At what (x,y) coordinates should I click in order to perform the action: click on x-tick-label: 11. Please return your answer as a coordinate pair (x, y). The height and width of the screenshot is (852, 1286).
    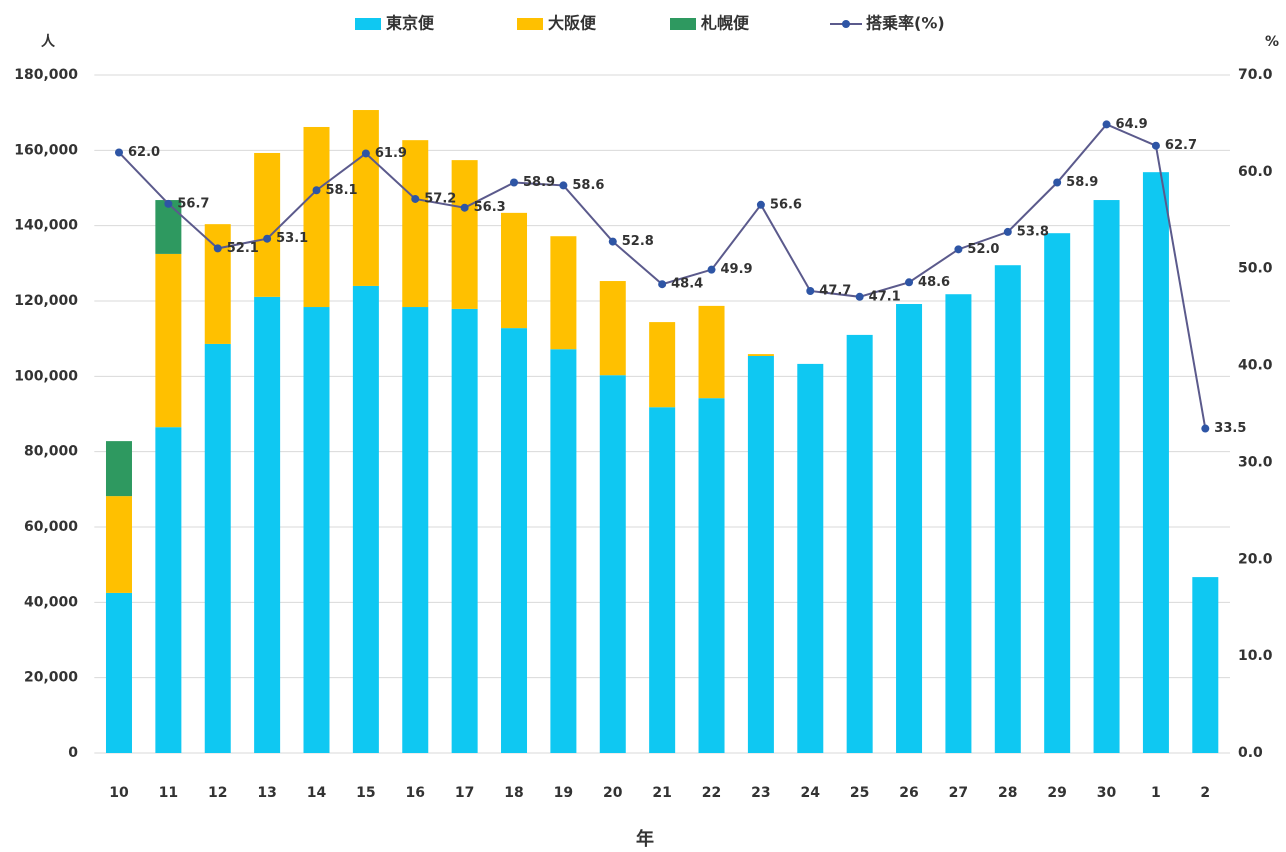
    Looking at the image, I should click on (168, 793).